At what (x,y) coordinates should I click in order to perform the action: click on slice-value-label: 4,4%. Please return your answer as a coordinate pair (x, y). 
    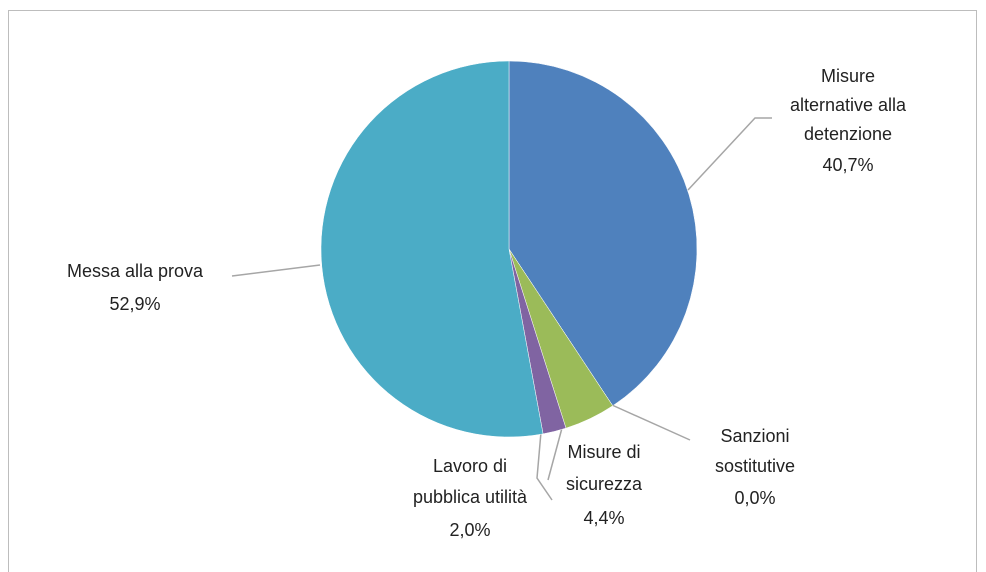
    Looking at the image, I should click on (603, 518).